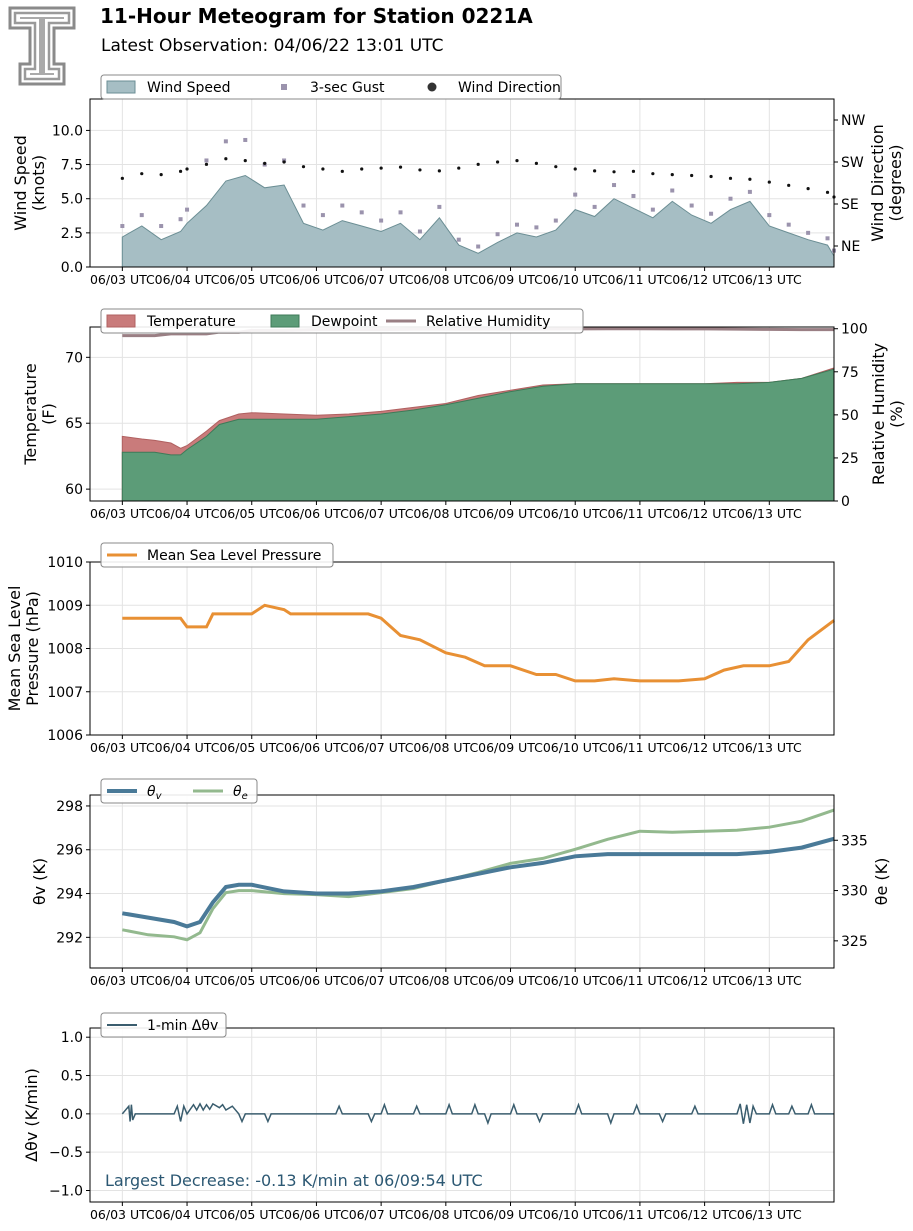 The image size is (913, 1231). What do you see at coordinates (853, 121) in the screenshot?
I see `y2-tick-label: NW` at bounding box center [853, 121].